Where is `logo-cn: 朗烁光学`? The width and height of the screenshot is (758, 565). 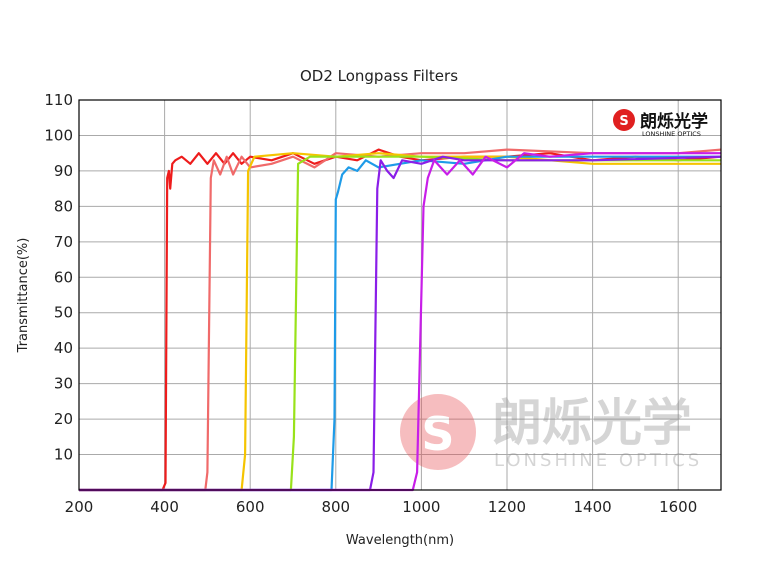 logo-cn: 朗烁光学 is located at coordinates (674, 121).